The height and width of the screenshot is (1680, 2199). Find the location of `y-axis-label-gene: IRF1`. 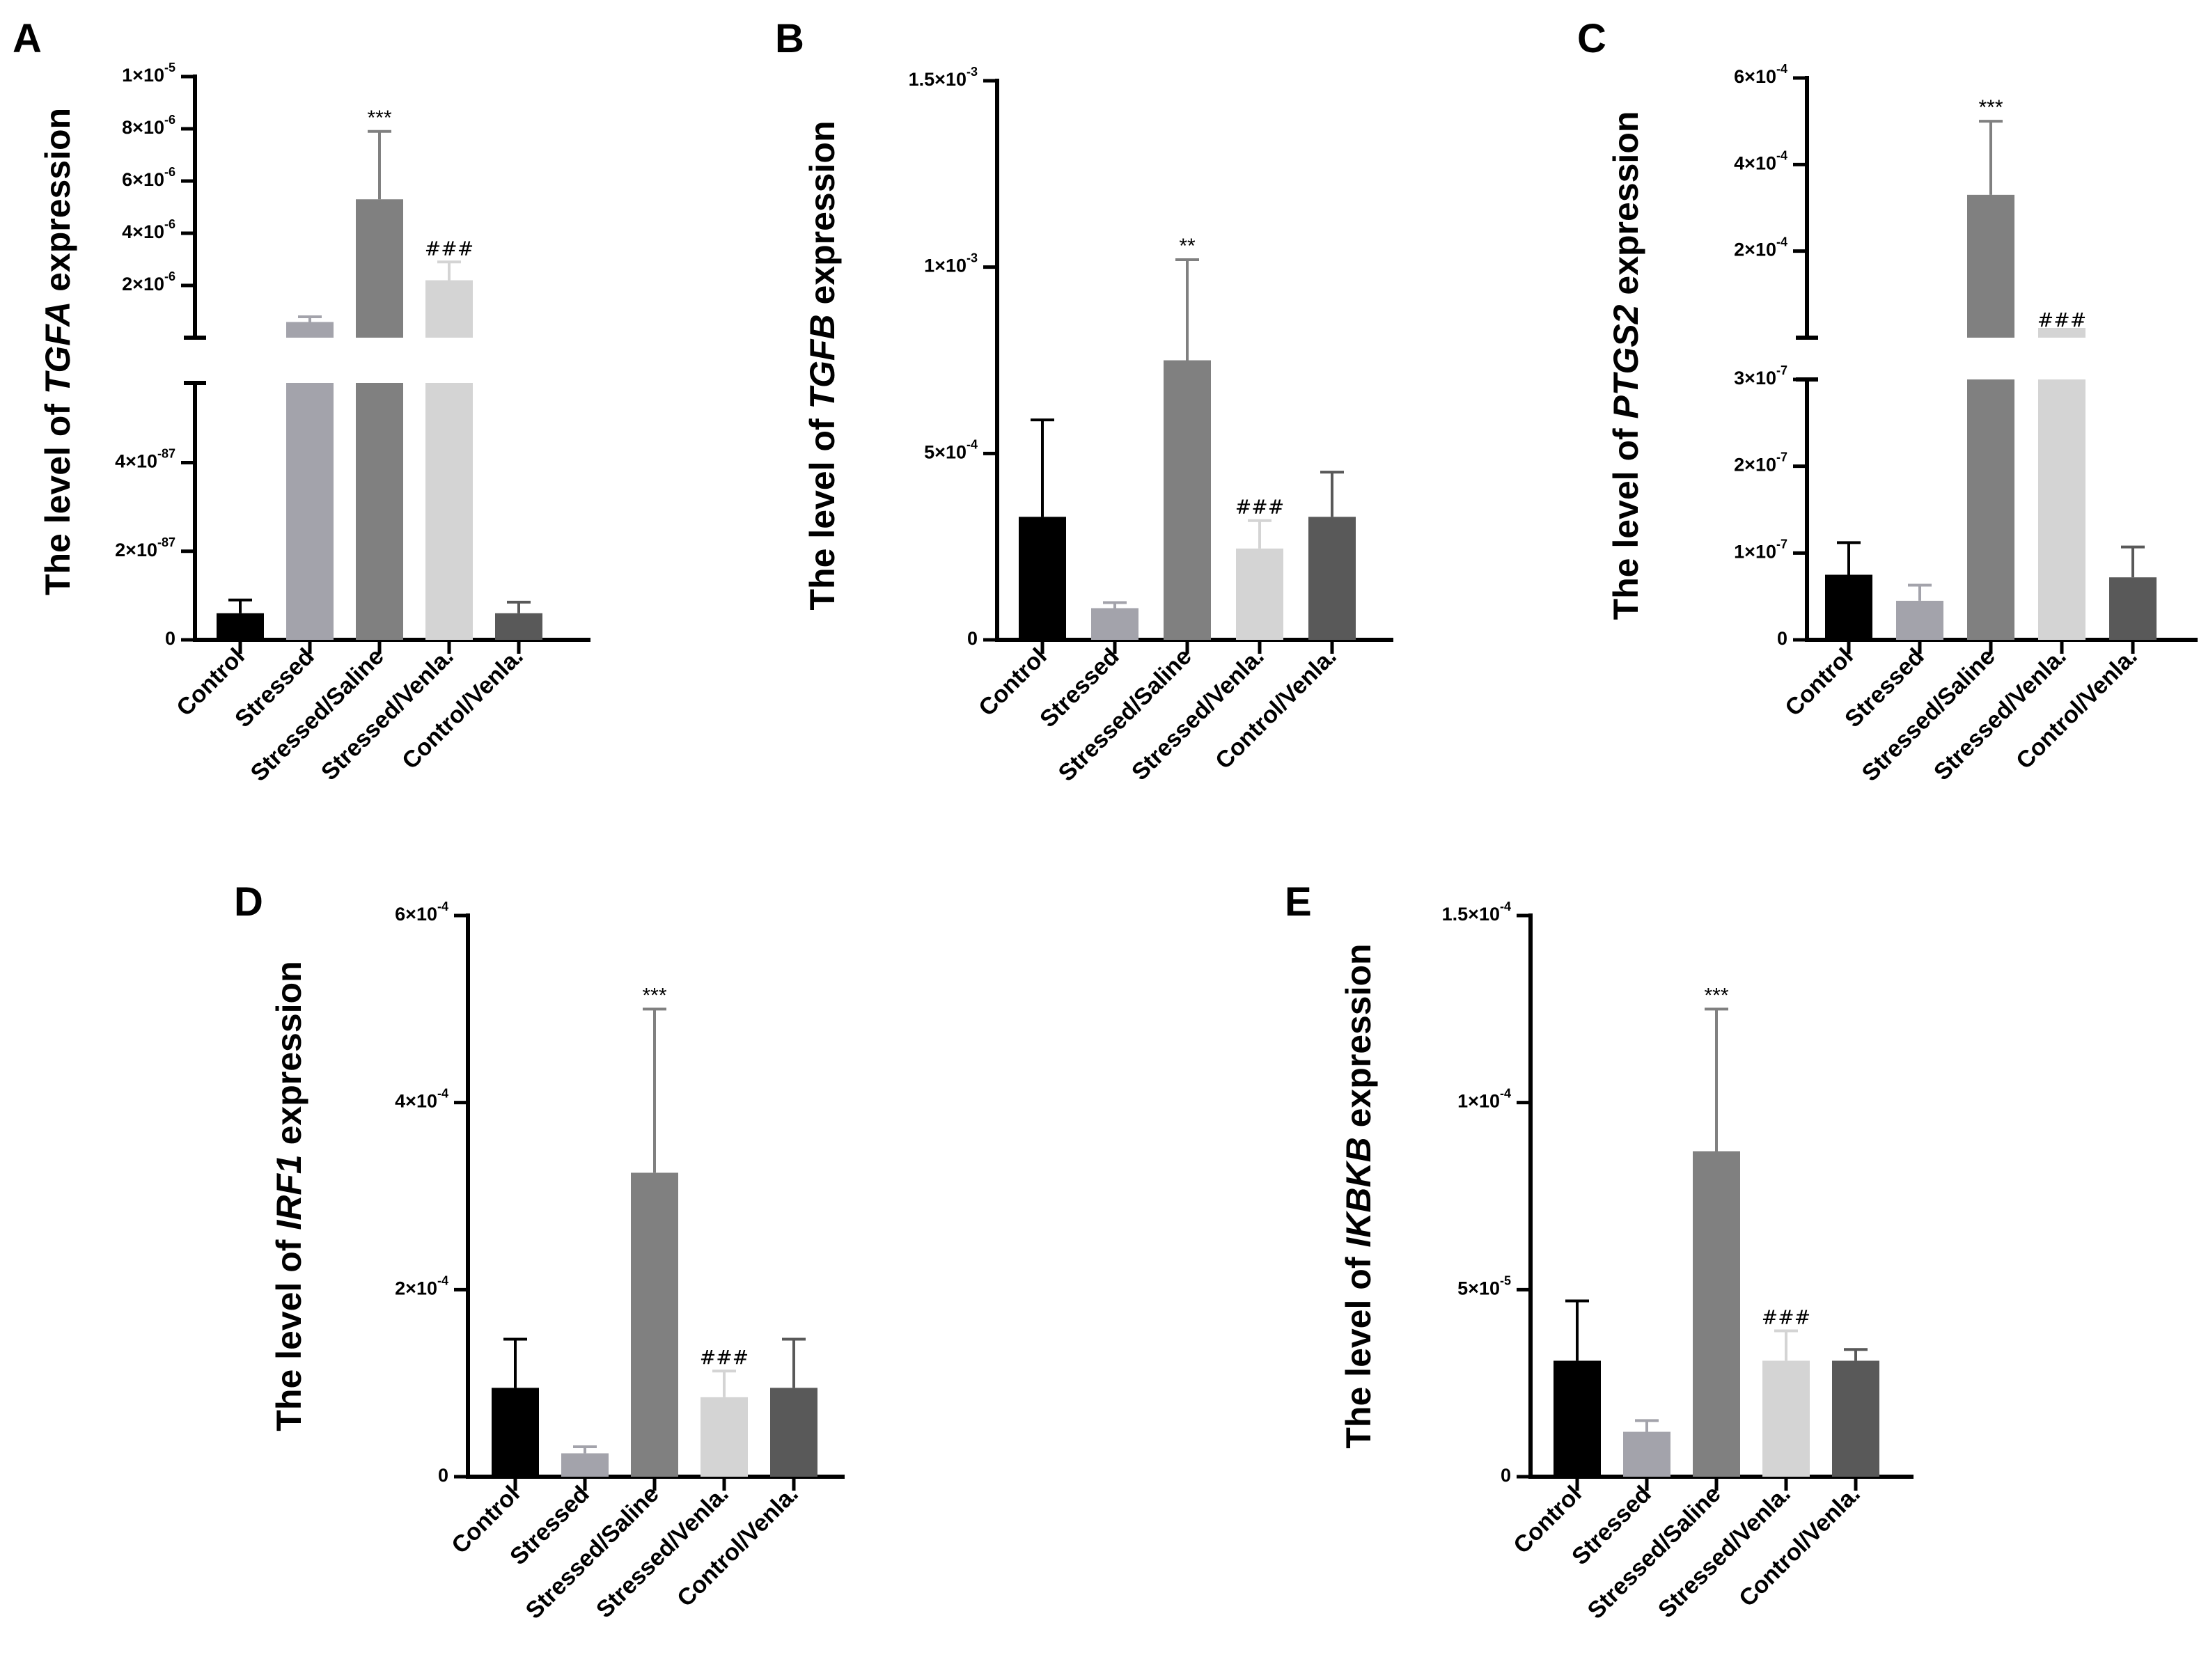

y-axis-label-gene: IRF1 is located at coordinates (288, 1192).